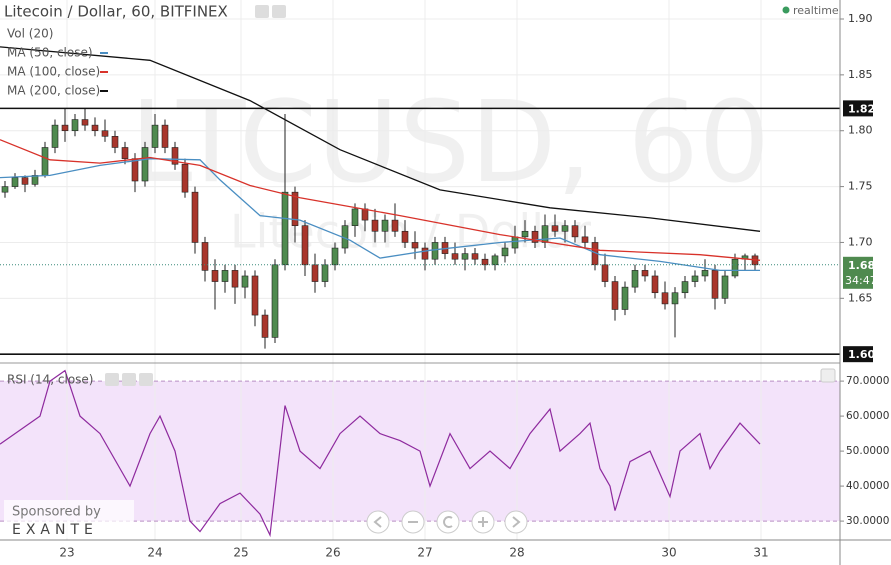 The image size is (891, 565). What do you see at coordinates (50, 380) in the screenshot?
I see `rsi-title: RSI (14, close)` at bounding box center [50, 380].